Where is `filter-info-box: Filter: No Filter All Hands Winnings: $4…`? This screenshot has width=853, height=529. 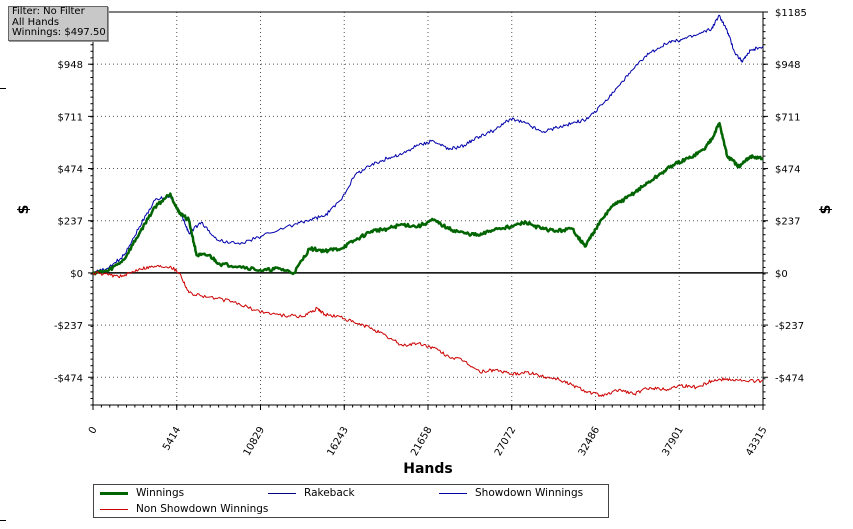
filter-info-box: Filter: No Filter All Hands Winnings: $4… is located at coordinates (58, 23).